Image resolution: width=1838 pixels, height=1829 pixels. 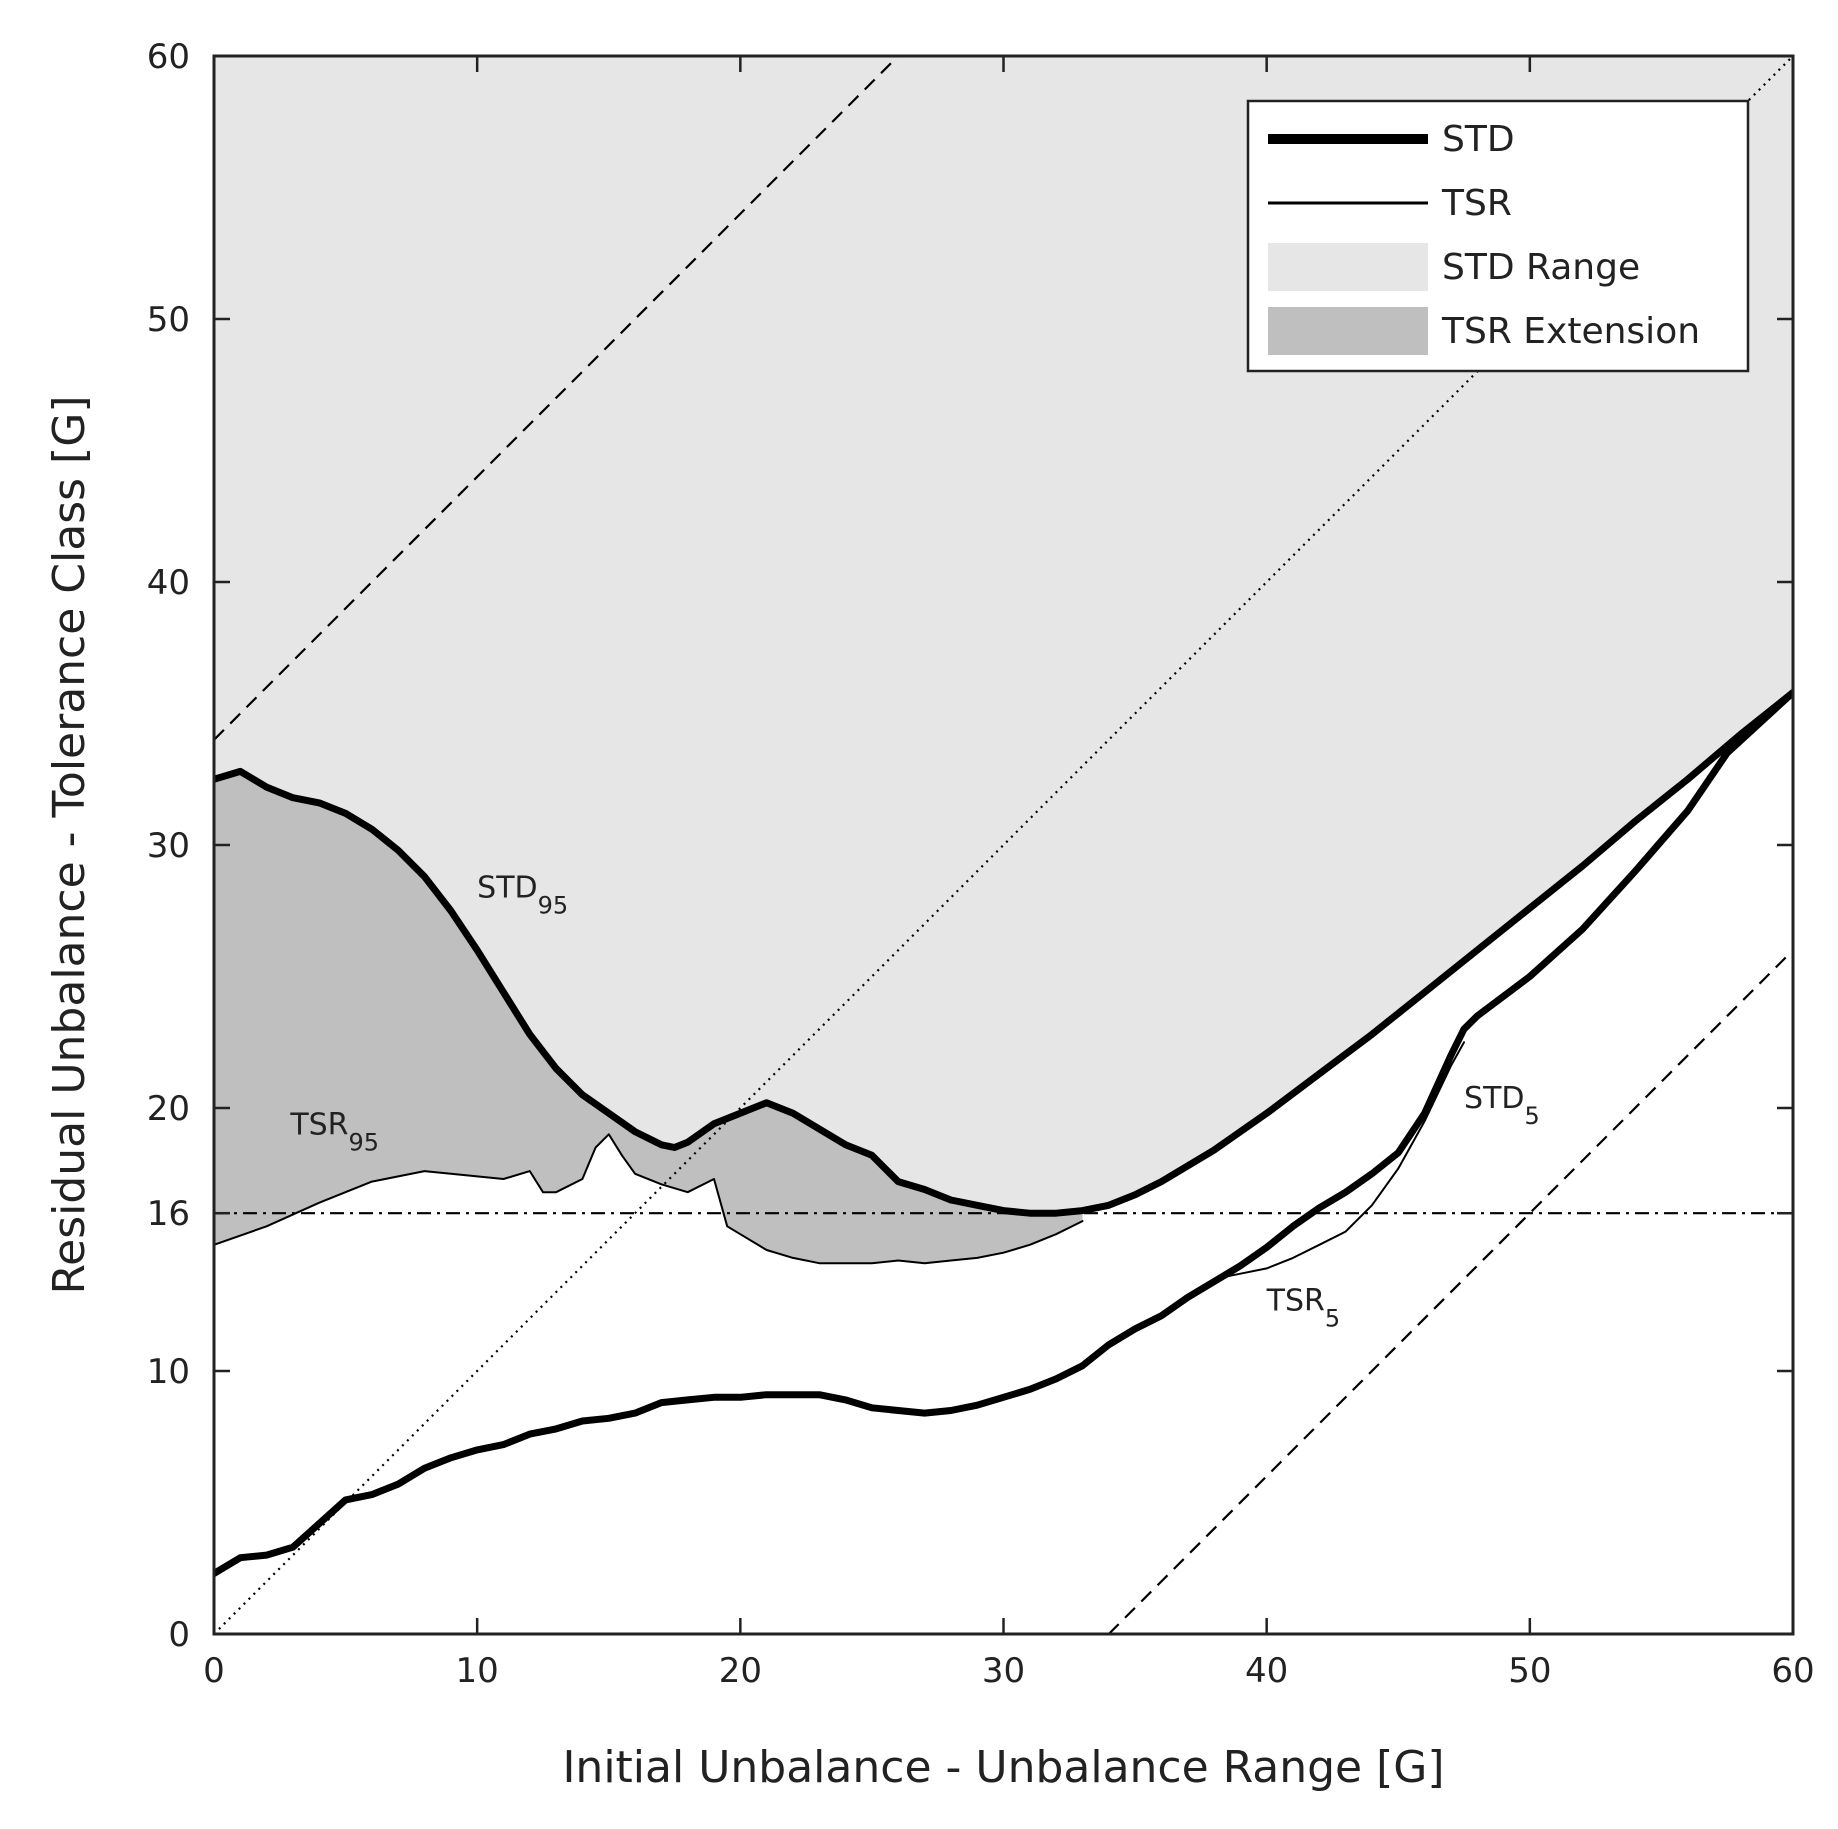 I want to click on series-line-tsr95, so click(x=649, y=1199).